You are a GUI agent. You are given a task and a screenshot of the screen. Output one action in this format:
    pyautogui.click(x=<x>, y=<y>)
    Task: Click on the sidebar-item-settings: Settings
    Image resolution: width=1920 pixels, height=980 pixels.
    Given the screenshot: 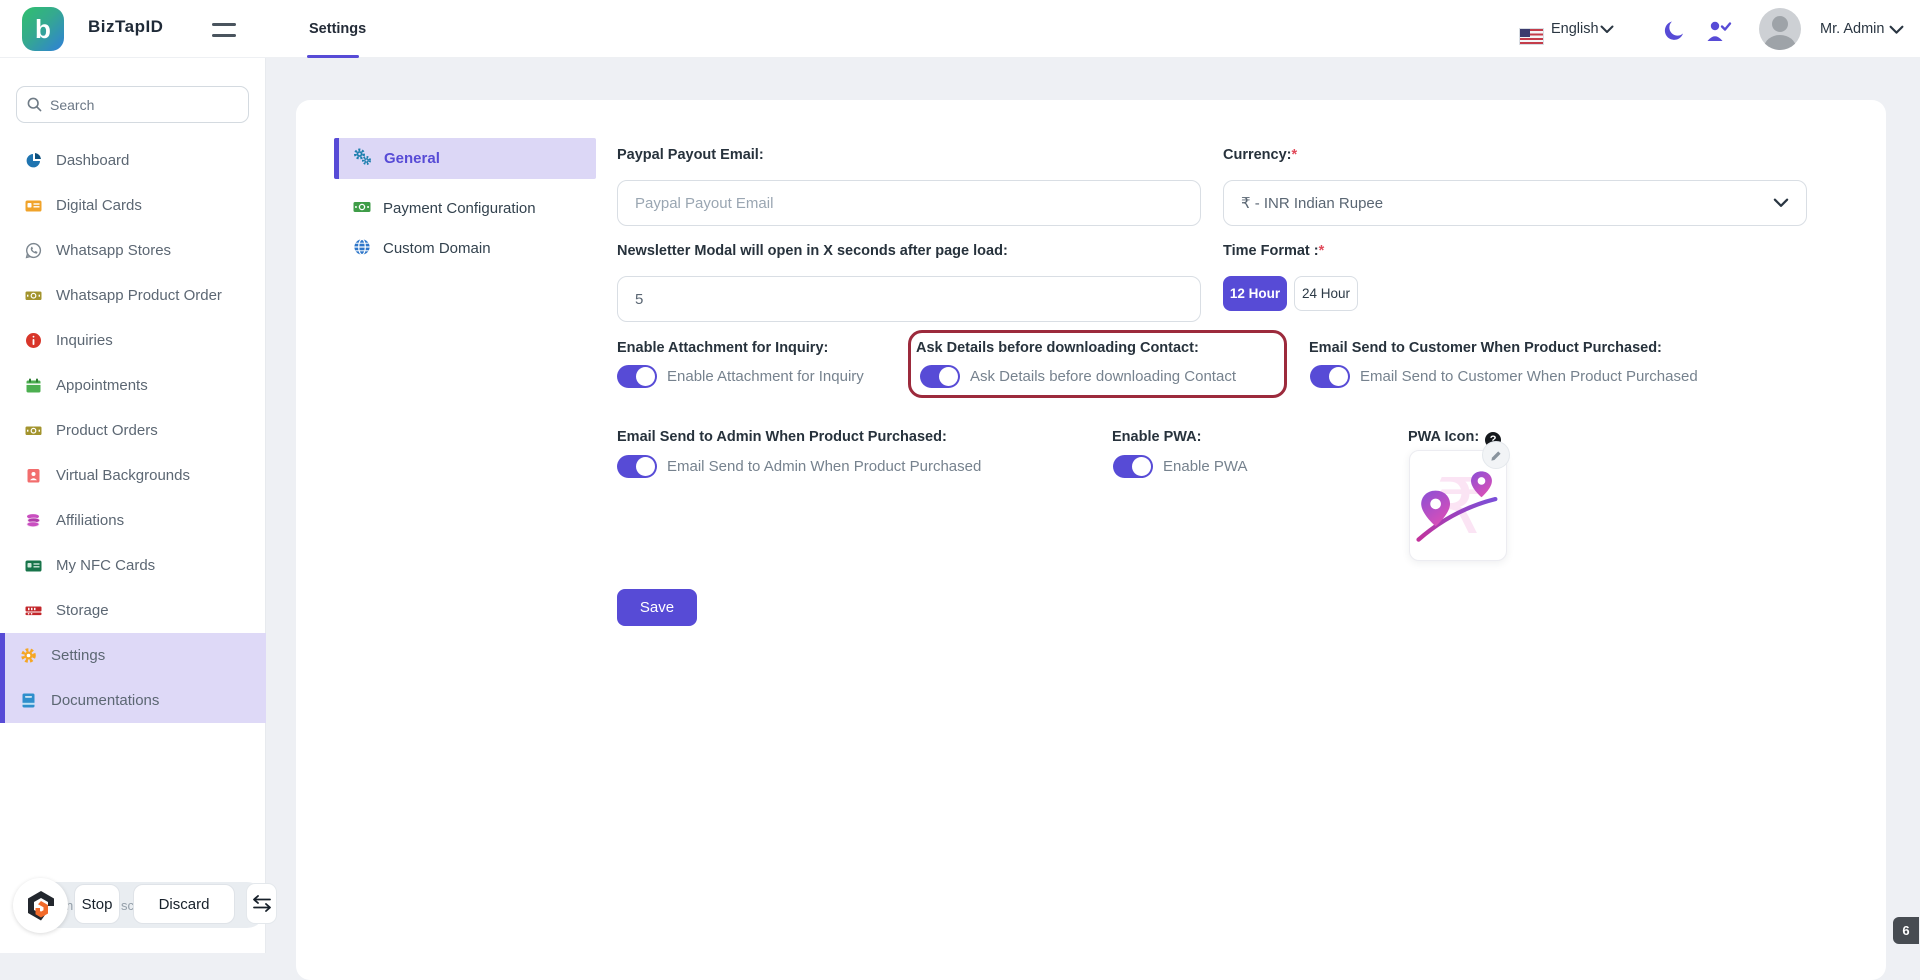 What is the action you would take?
    pyautogui.click(x=133, y=655)
    